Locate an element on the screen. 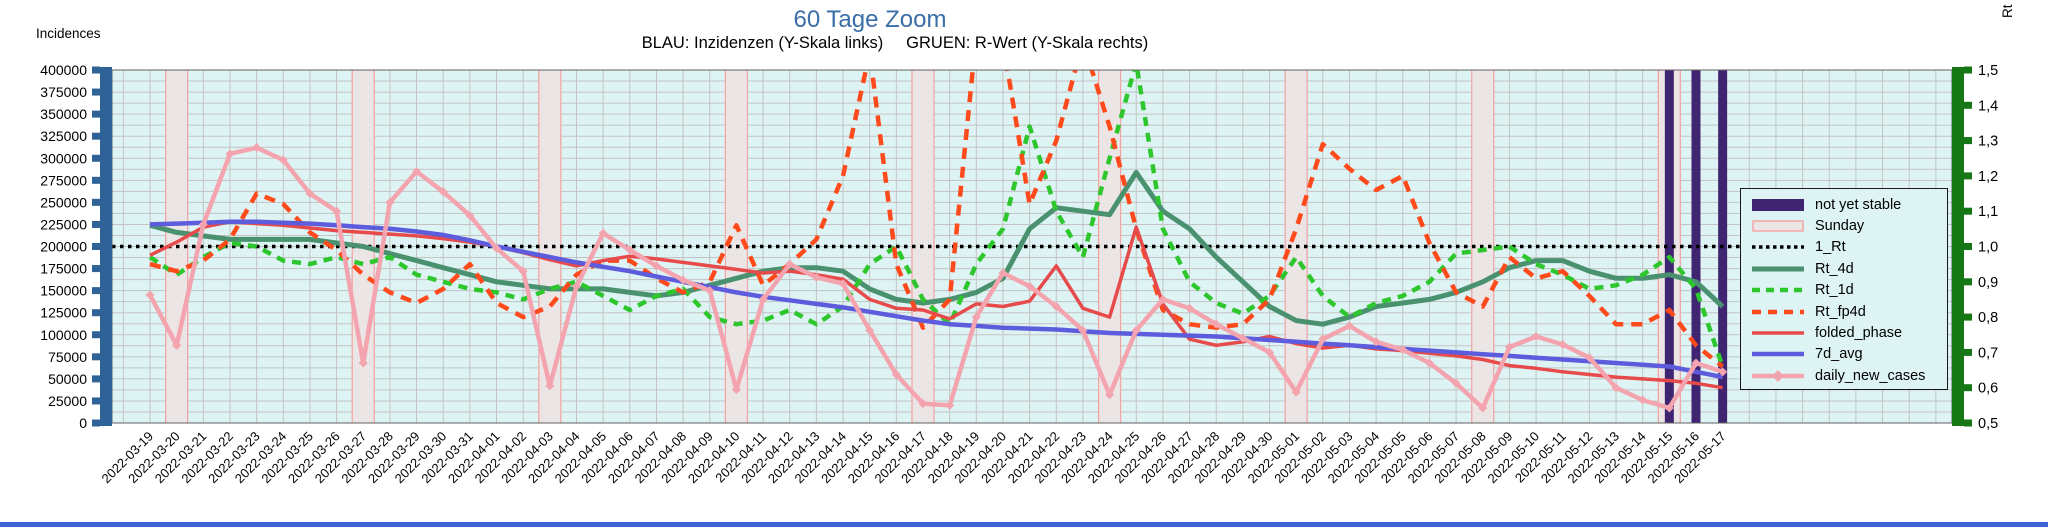 This screenshot has height=527, width=2048. left-axis-tick-label: 275000 is located at coordinates (63, 180).